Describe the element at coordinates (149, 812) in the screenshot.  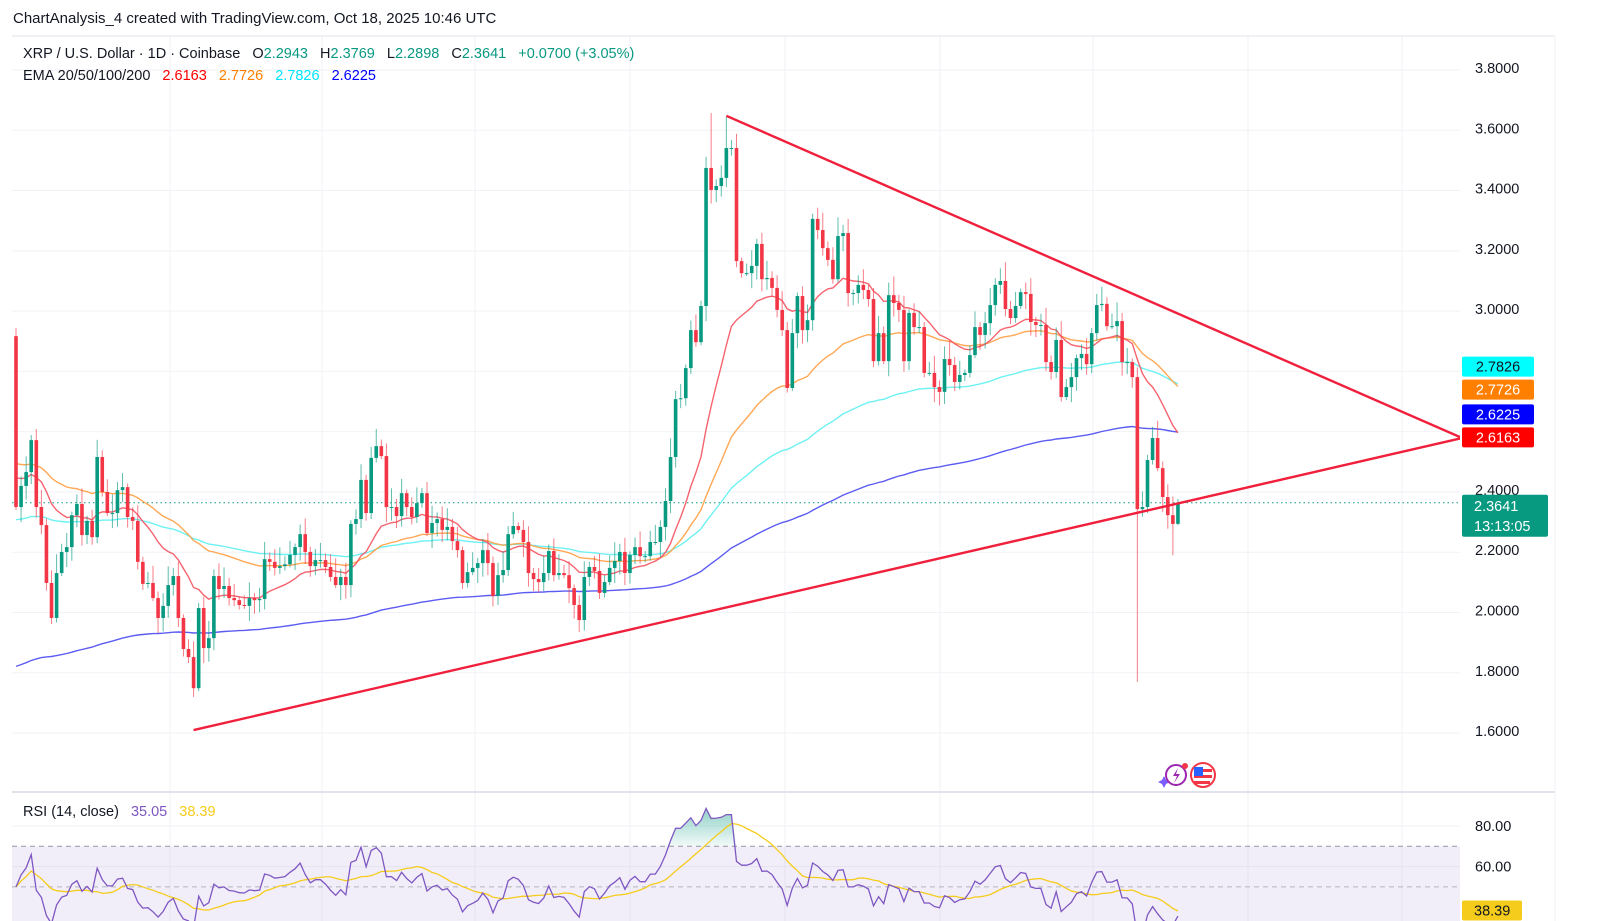
I see `rsi-value: 35.05` at that location.